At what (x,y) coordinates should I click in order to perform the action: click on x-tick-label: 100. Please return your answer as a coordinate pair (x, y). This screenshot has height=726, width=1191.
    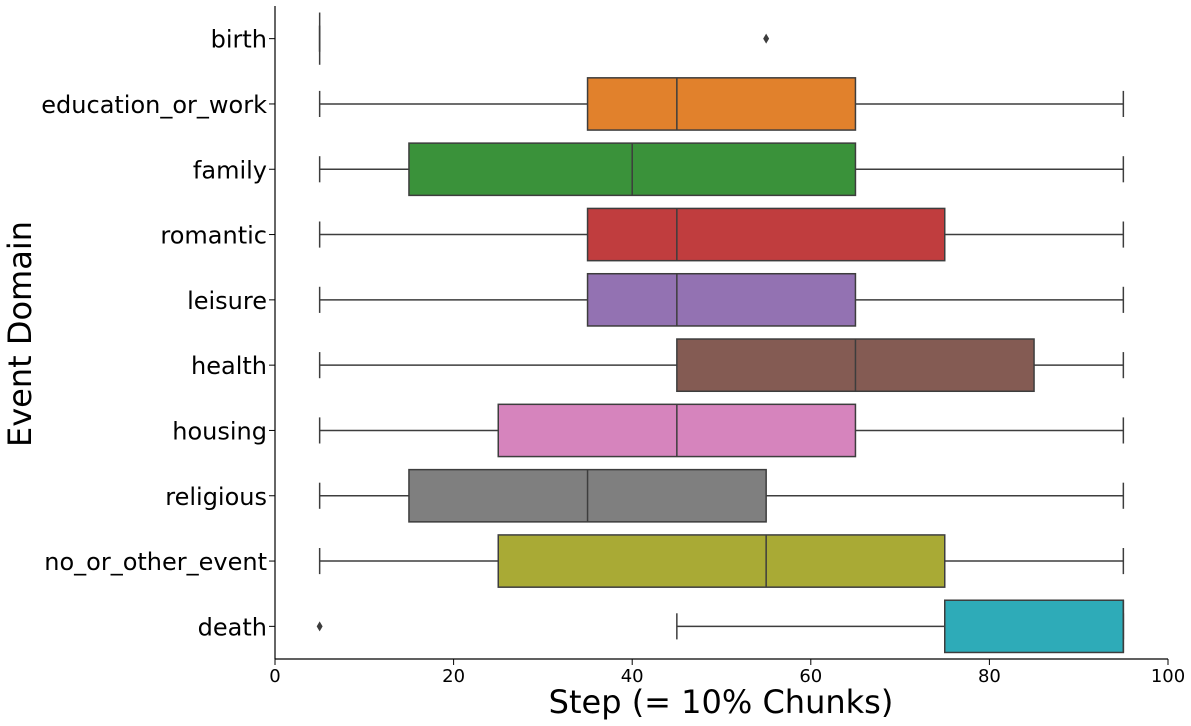
    Looking at the image, I should click on (1168, 676).